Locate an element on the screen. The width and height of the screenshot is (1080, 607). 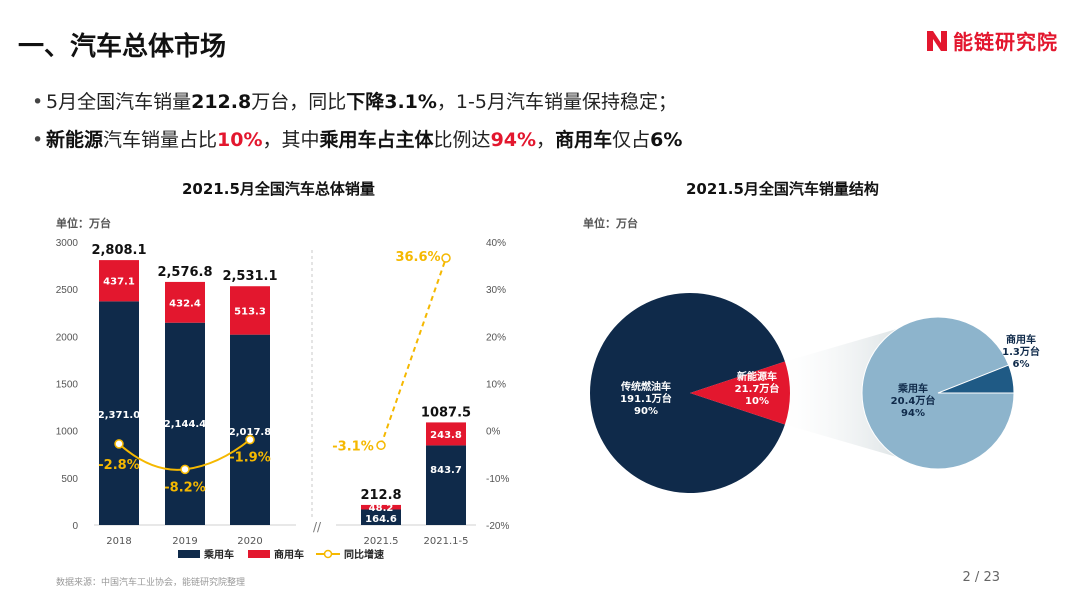
bullet-2-segment: 汽车销量占比 is located at coordinates (160, 140).